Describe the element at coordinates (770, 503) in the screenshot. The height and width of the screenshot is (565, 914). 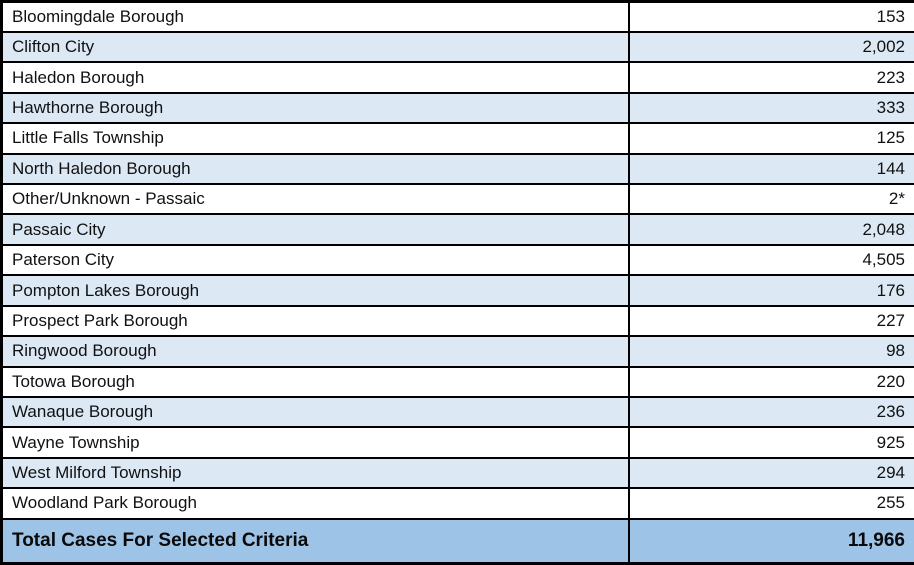
I see `cases-cell: 255` at that location.